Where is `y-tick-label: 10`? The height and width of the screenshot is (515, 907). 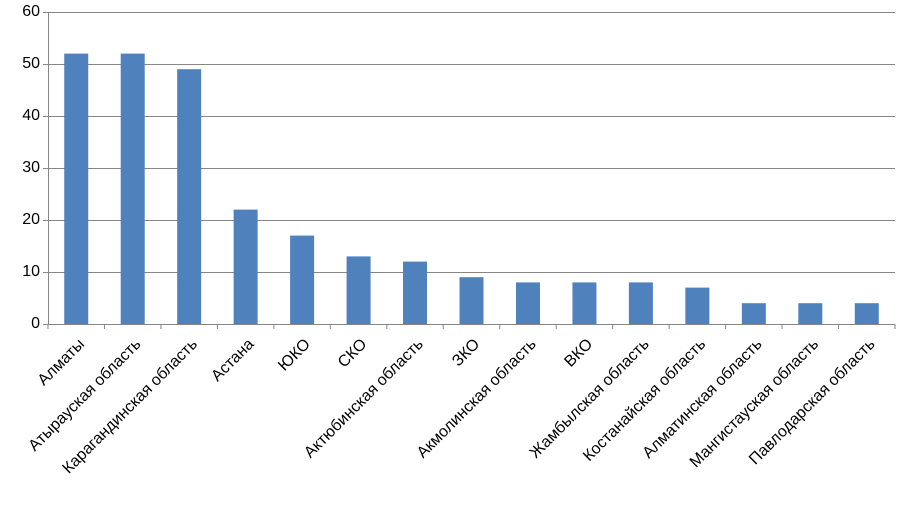 y-tick-label: 10 is located at coordinates (31, 271).